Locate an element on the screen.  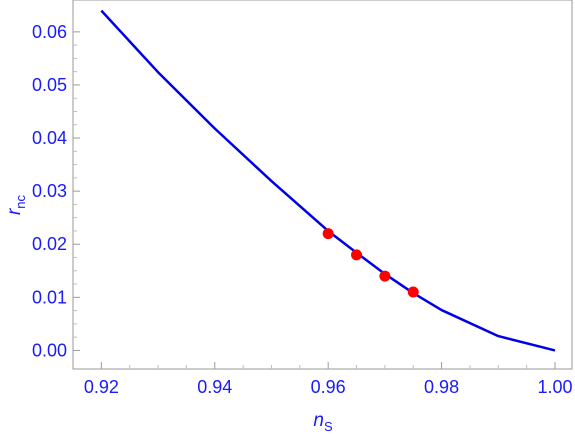
points-layer is located at coordinates (370, 263).